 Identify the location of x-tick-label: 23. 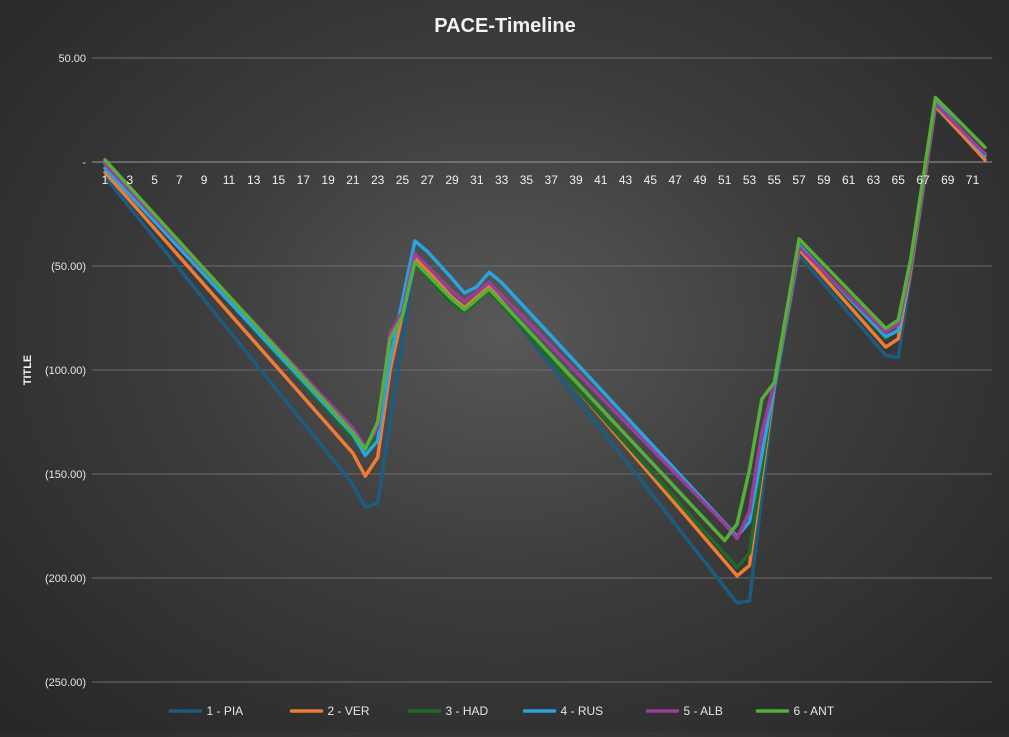
(378, 180).